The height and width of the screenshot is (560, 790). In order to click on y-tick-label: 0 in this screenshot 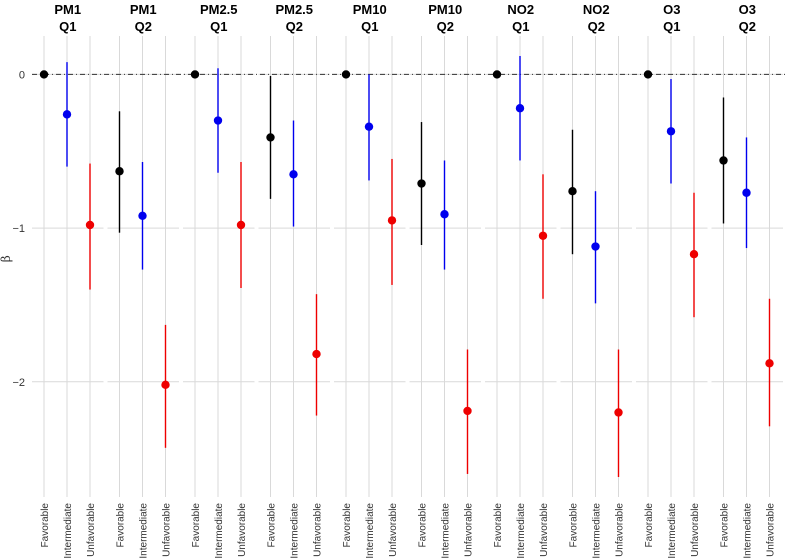, I will do `click(22, 75)`.